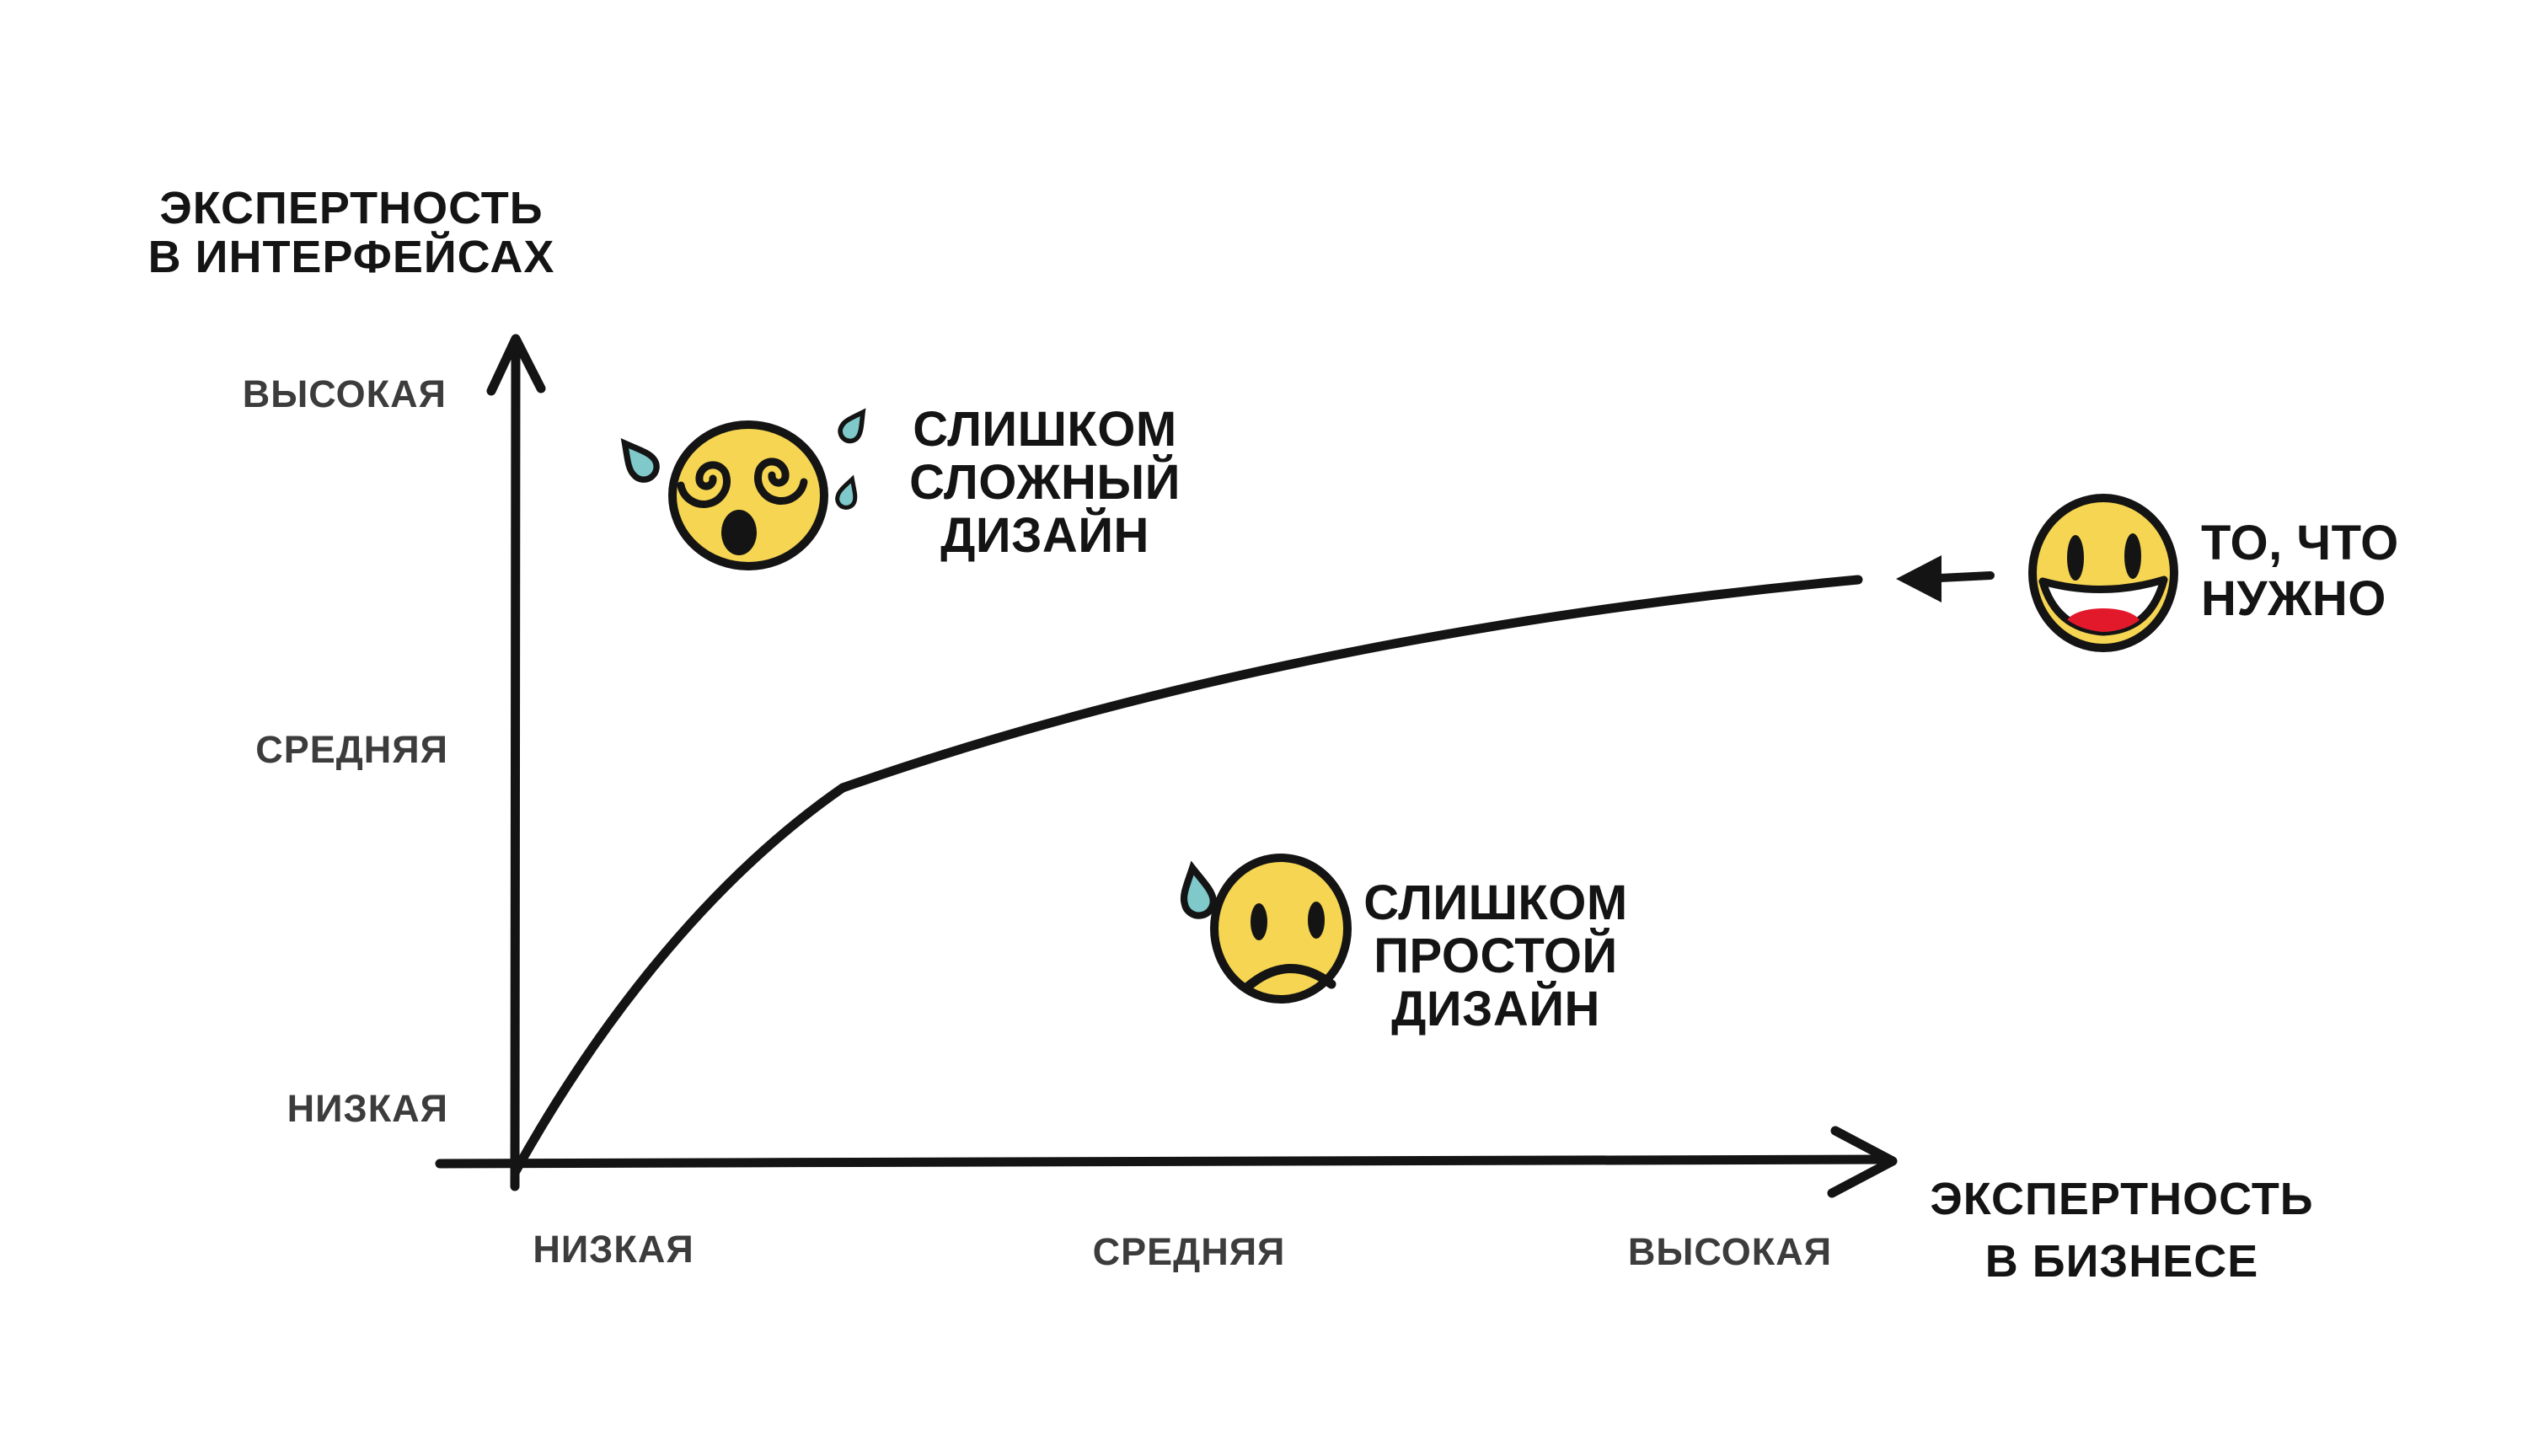 This screenshot has height=1456, width=2528. What do you see at coordinates (345, 393) in the screenshot?
I see `y-tick-high: ВЫСОКАЯ` at bounding box center [345, 393].